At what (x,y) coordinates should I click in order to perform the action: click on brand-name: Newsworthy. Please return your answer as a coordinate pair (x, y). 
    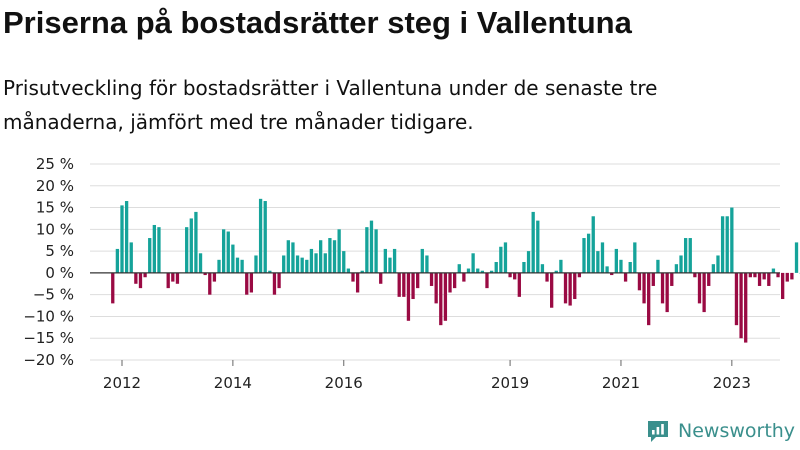
    Looking at the image, I should click on (737, 431).